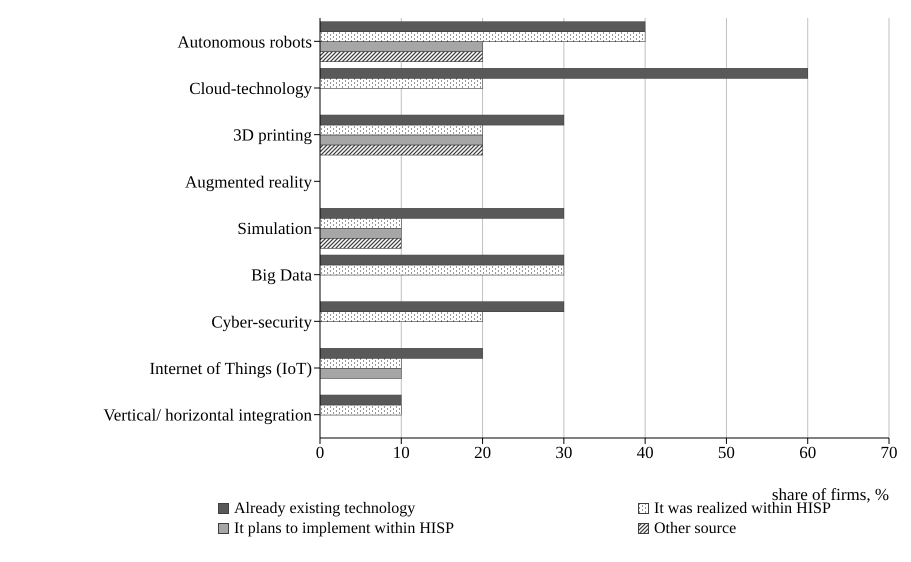 Image resolution: width=911 pixels, height=562 pixels. What do you see at coordinates (248, 182) in the screenshot?
I see `y-tick-label: Augmented reality` at bounding box center [248, 182].